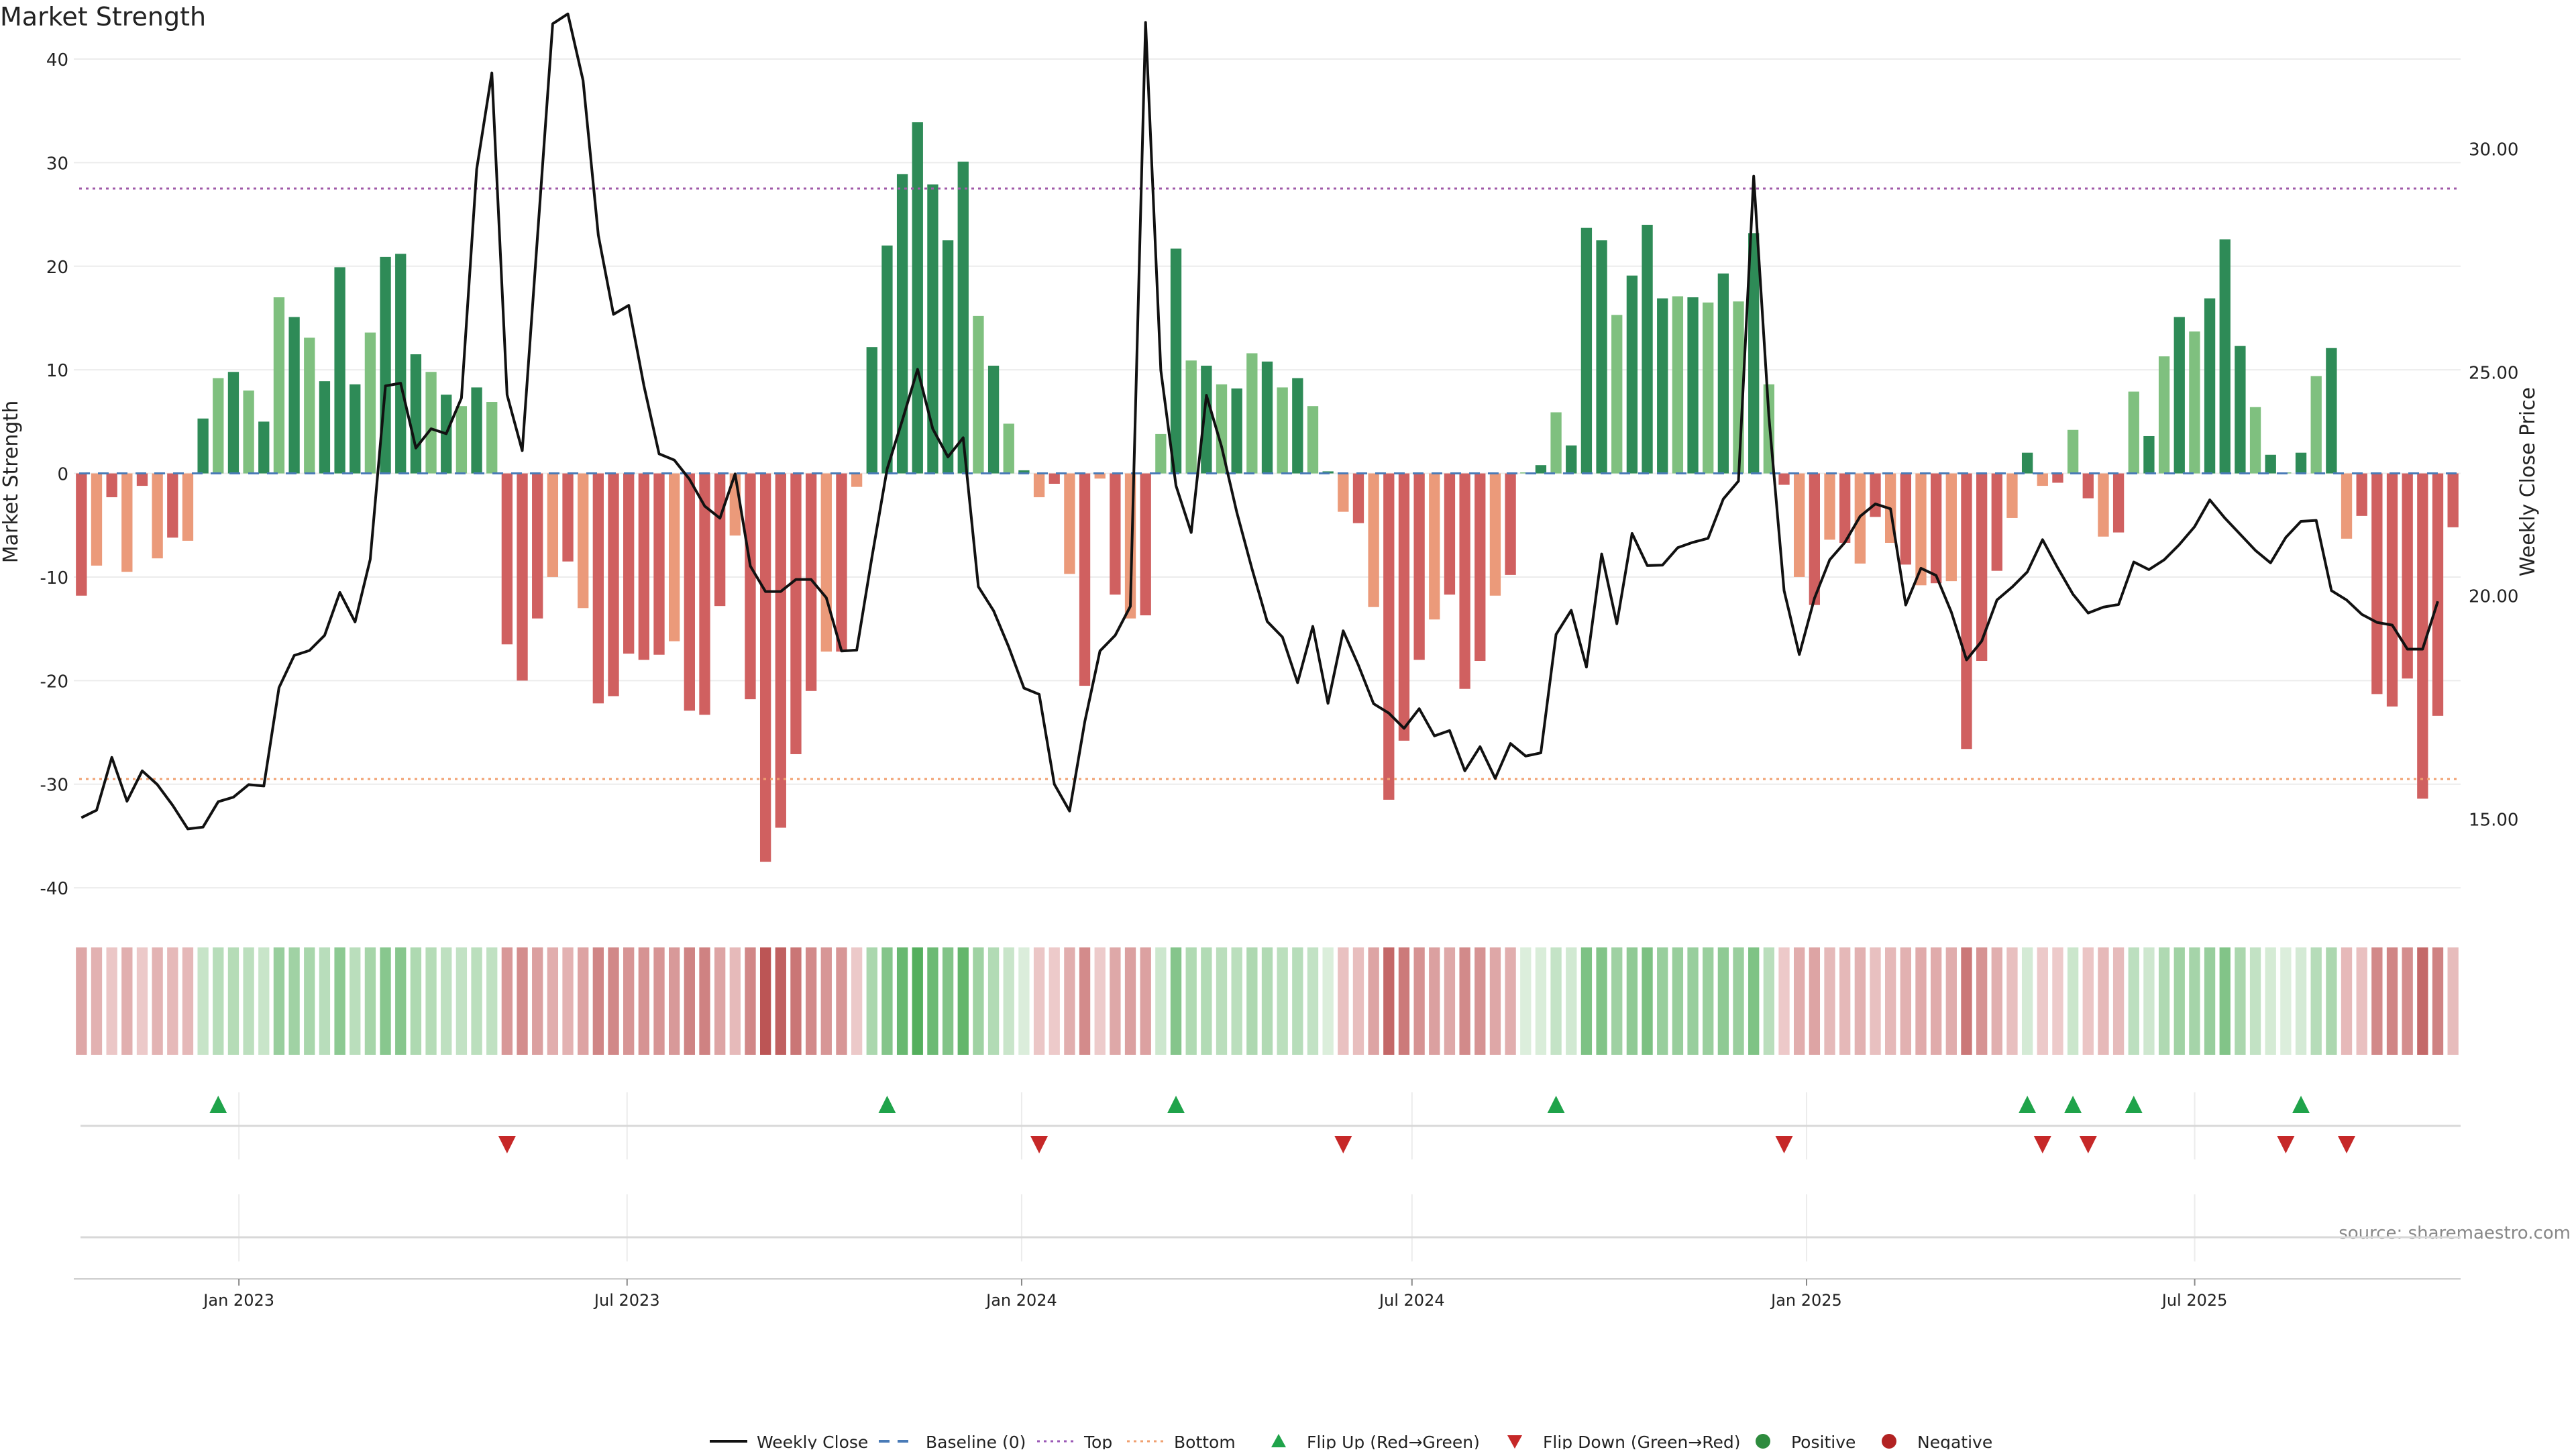  I want to click on y-tick-label: -20, so click(54, 682).